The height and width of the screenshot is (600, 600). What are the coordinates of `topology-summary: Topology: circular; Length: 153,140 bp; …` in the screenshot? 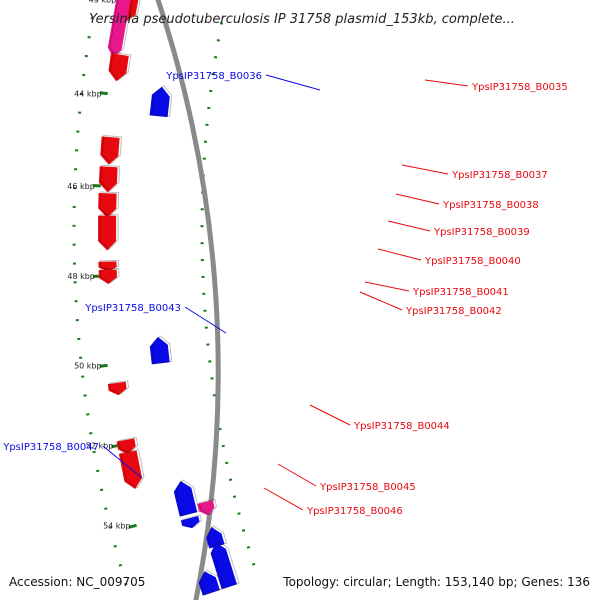 It's located at (436, 582).